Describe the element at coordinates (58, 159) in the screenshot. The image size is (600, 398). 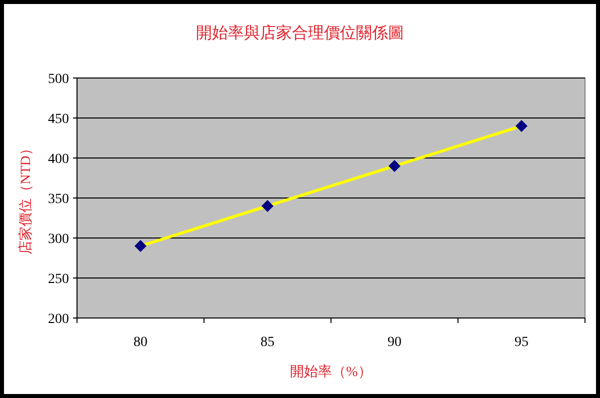
I see `y-tick-label: 400` at that location.